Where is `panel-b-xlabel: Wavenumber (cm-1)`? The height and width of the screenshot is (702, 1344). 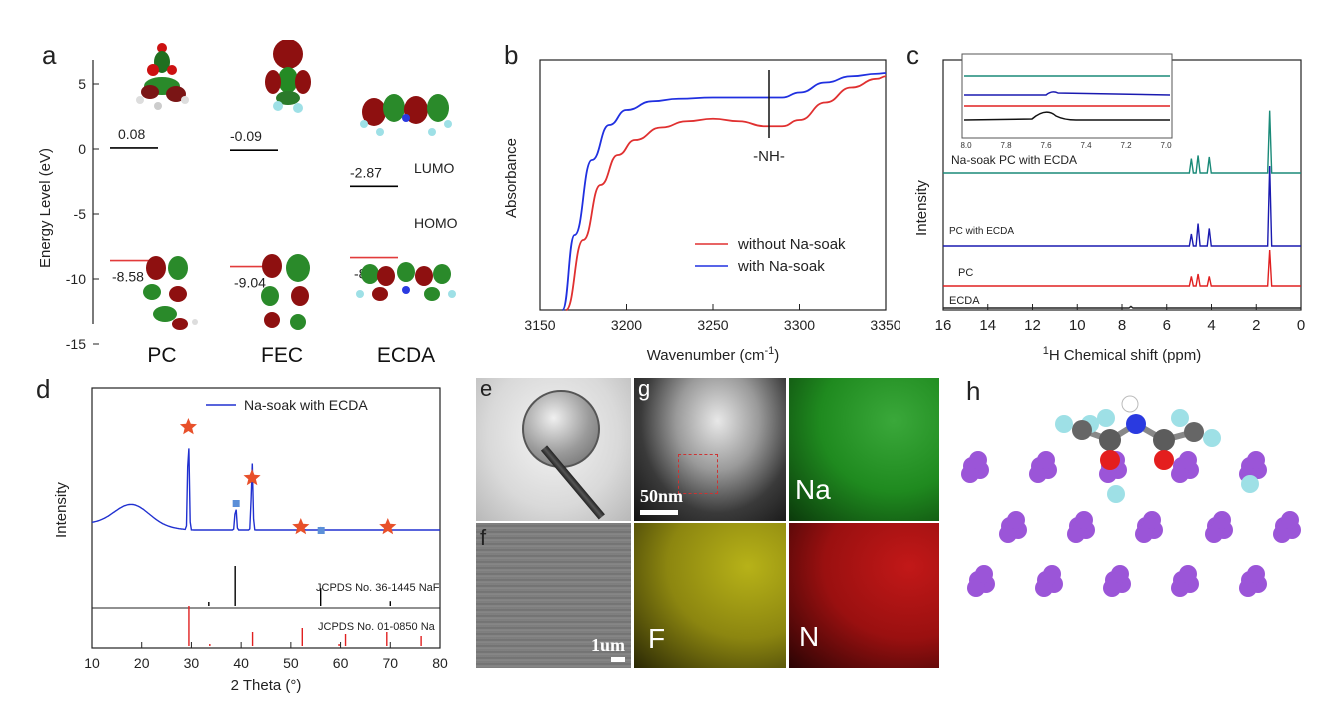 panel-b-xlabel: Wavenumber (cm-1) is located at coordinates (713, 354).